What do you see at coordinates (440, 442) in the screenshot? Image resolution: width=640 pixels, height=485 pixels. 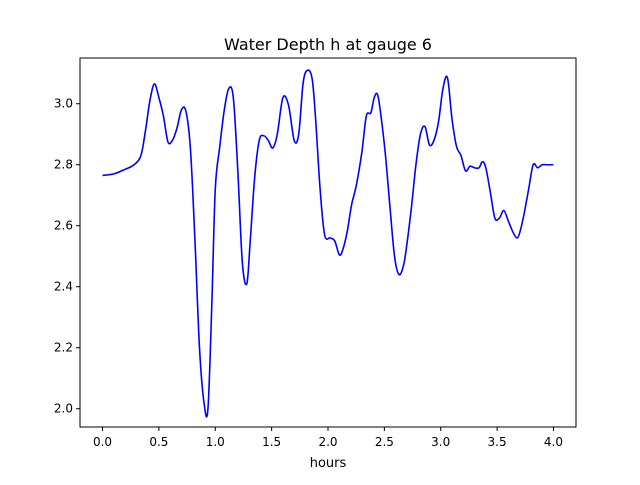 I see `x-tick-label: 3.0` at bounding box center [440, 442].